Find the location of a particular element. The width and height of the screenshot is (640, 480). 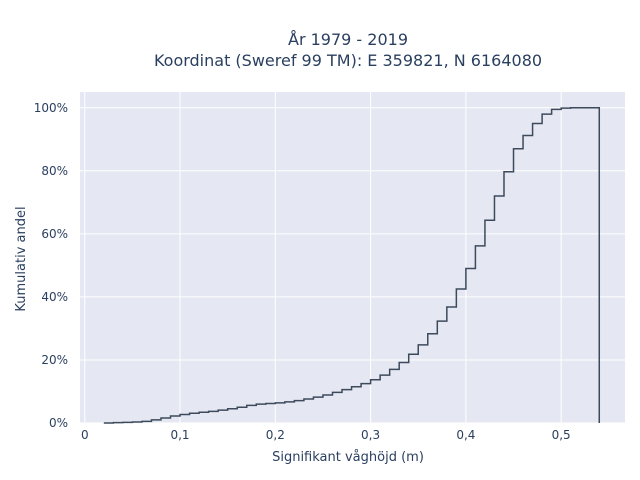

y-tick-label: 40% is located at coordinates (54, 297).